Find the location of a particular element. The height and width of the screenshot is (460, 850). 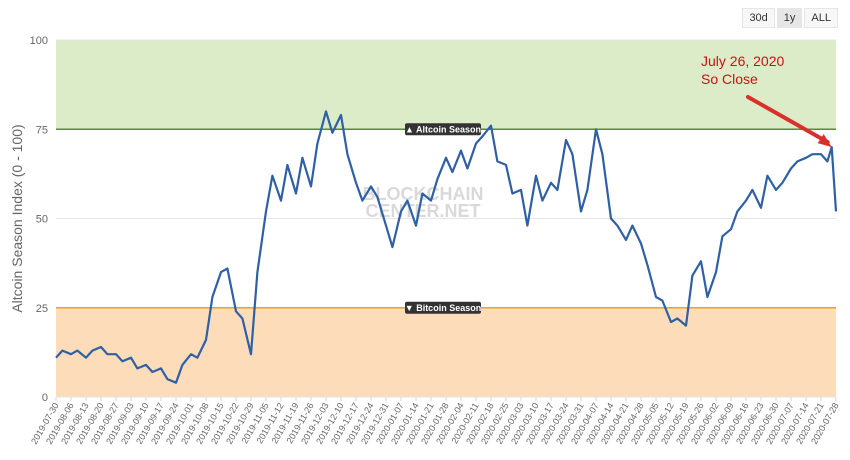

annotation: July 26, 2020 So Close is located at coordinates (766, 100).